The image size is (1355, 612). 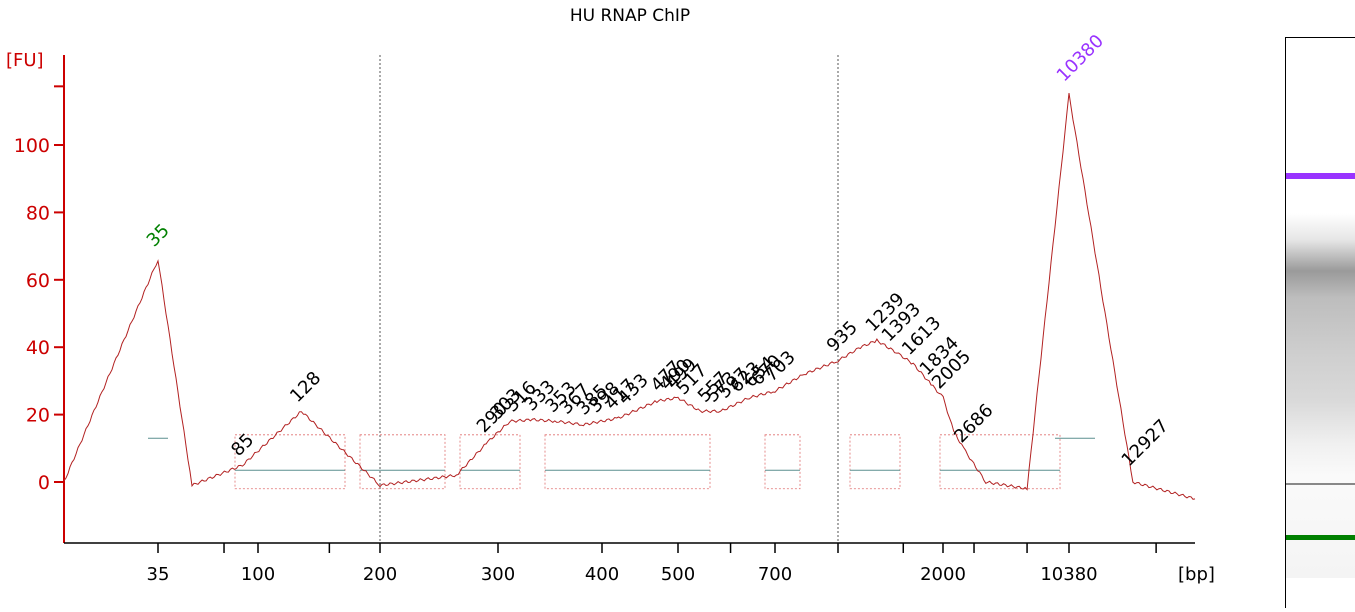 I want to click on peak-label-marker-lower: 35, so click(x=158, y=235).